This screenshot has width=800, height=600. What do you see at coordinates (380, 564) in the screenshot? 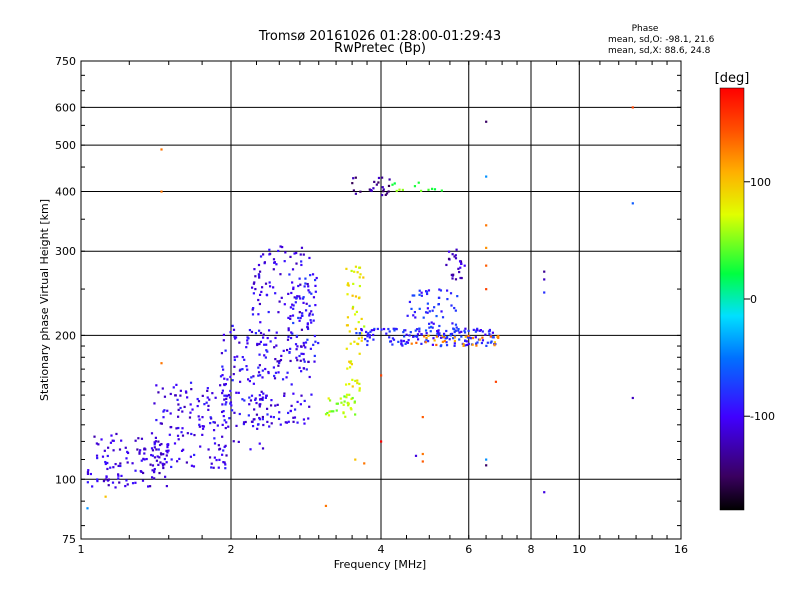
I see `x-axis-label: Frequency [MHz]` at bounding box center [380, 564].